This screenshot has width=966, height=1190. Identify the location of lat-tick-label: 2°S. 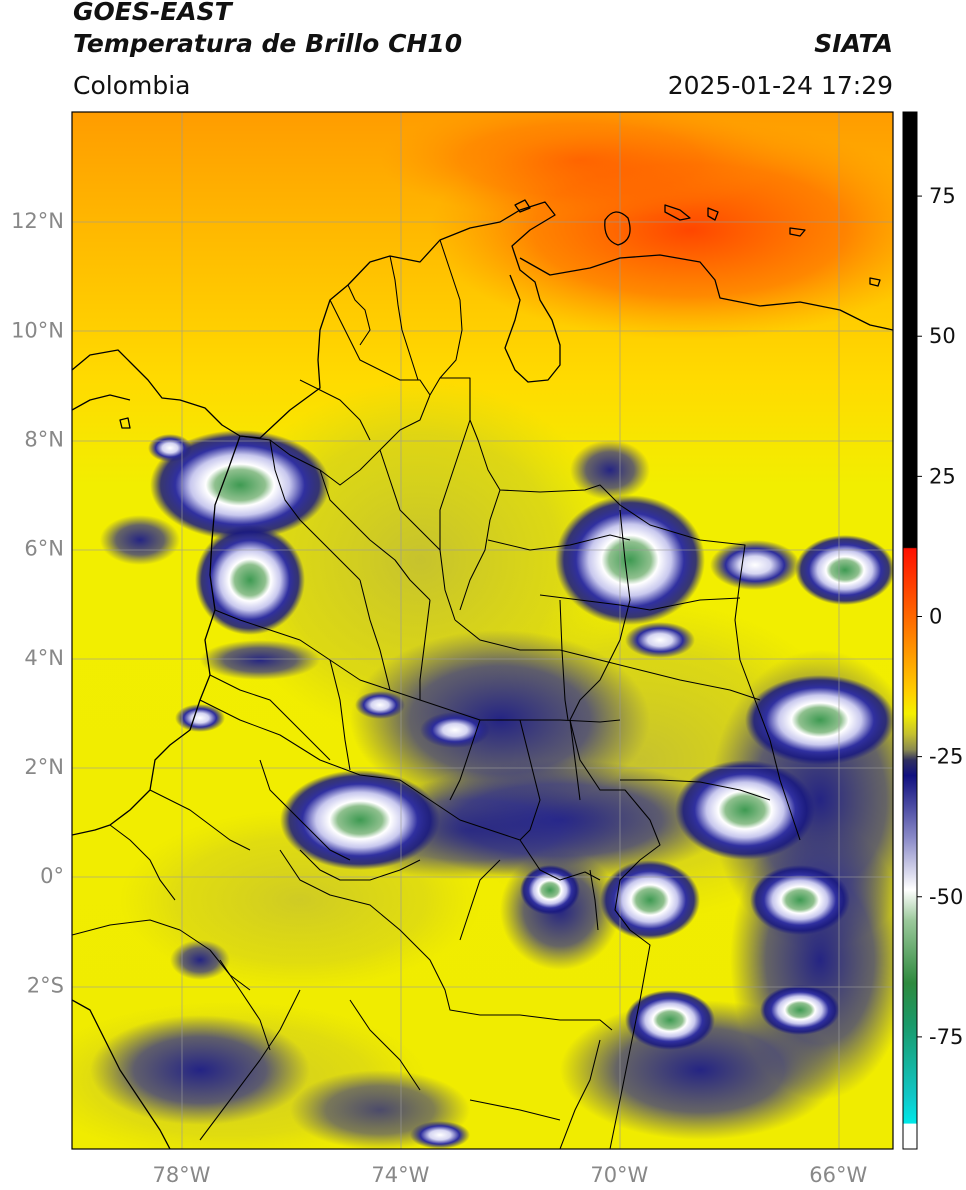
(45, 985).